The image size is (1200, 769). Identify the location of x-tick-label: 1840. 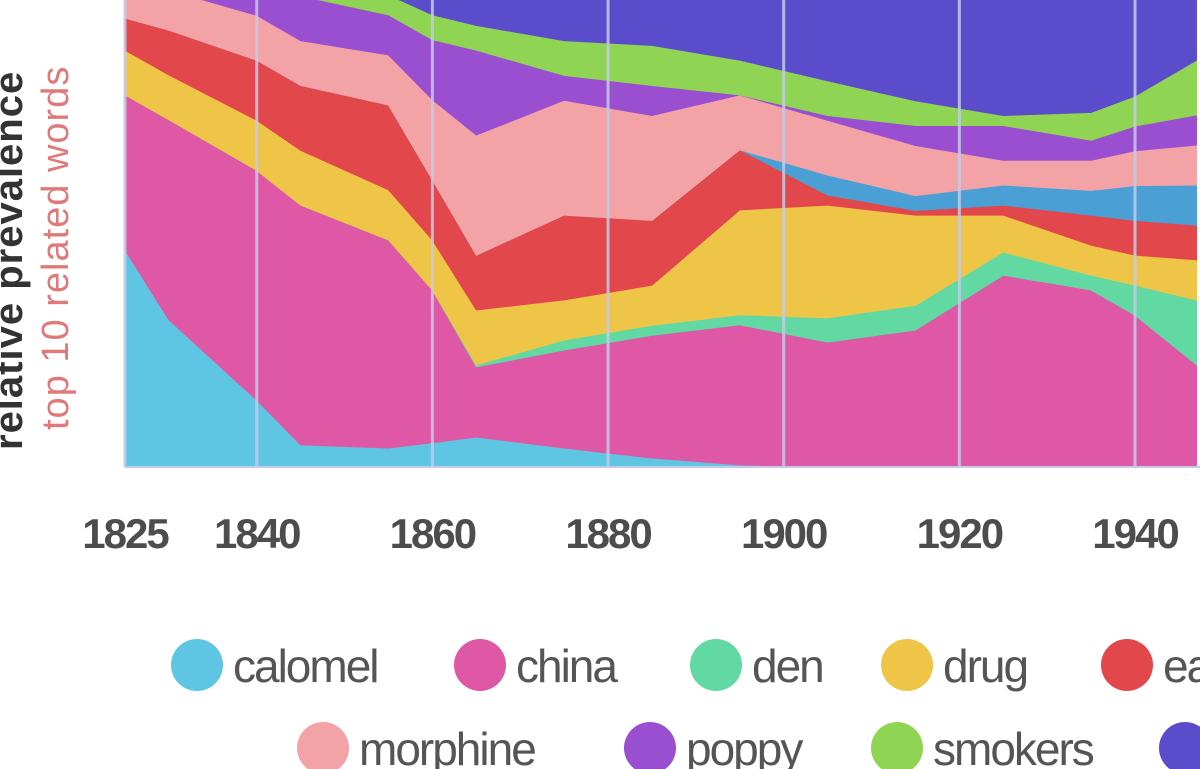
(257, 533).